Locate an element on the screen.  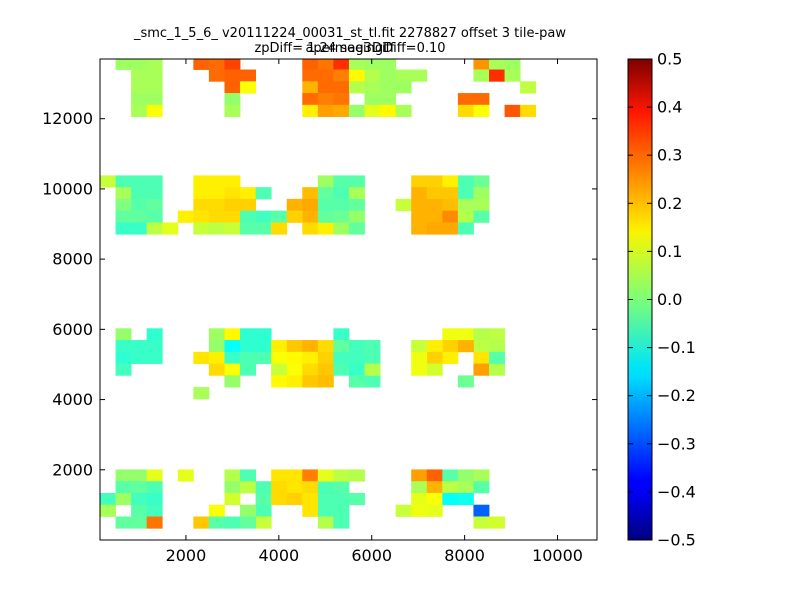
y-tick-label: 6000 is located at coordinates (72, 329).